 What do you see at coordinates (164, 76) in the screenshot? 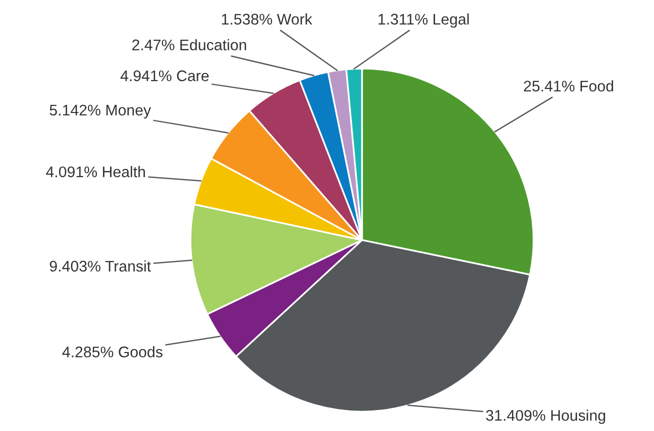
I see `slice-label: 4.941% Care` at bounding box center [164, 76].